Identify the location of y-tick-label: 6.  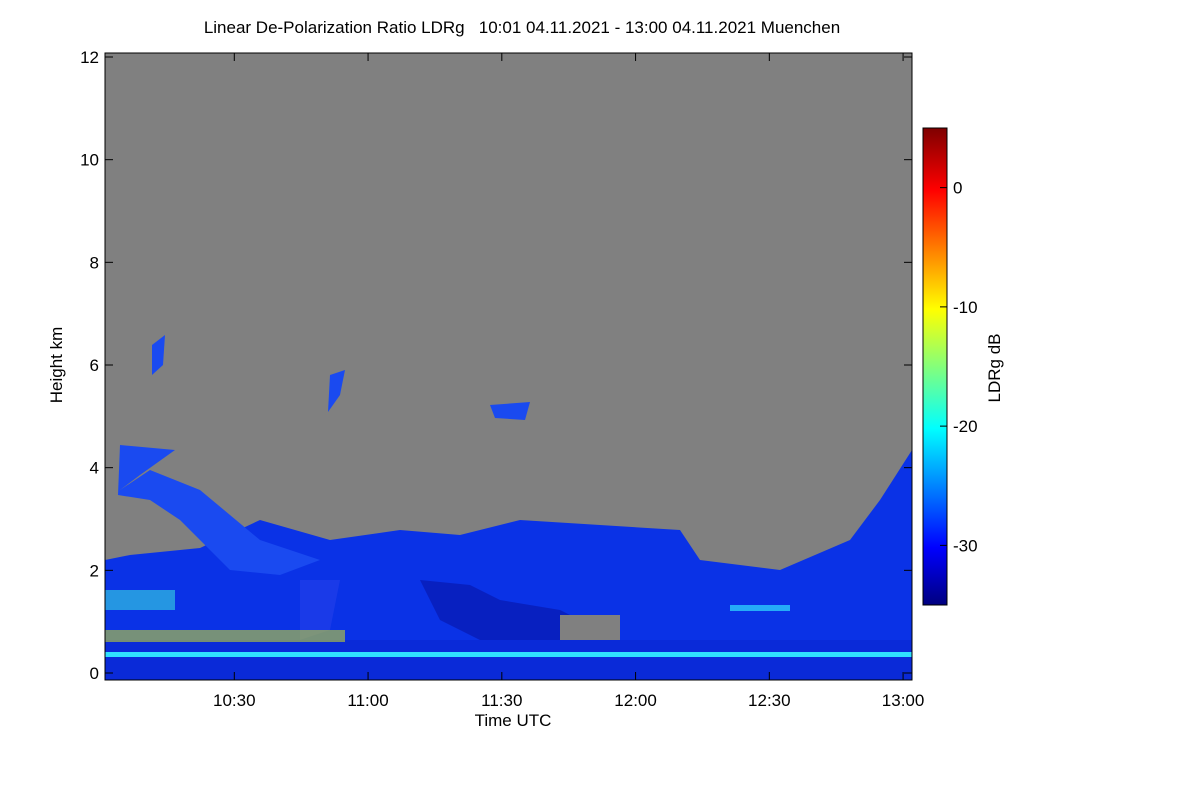
(94, 365).